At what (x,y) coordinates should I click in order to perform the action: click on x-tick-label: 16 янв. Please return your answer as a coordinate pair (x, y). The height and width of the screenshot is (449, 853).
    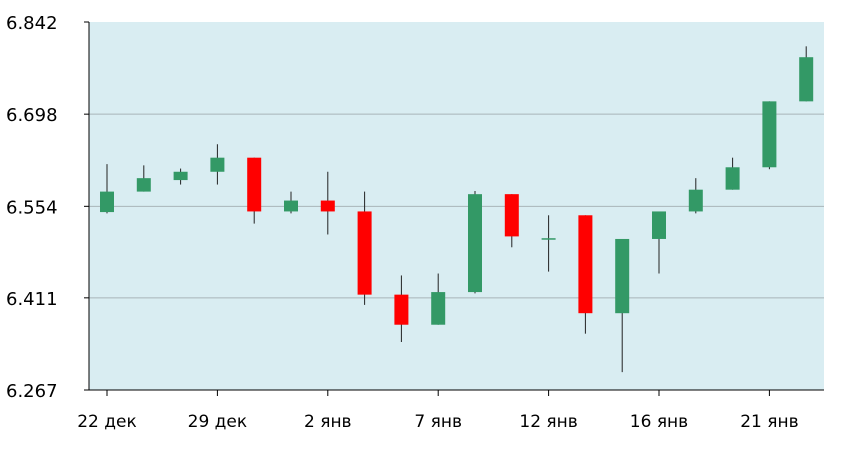
    Looking at the image, I should click on (659, 422).